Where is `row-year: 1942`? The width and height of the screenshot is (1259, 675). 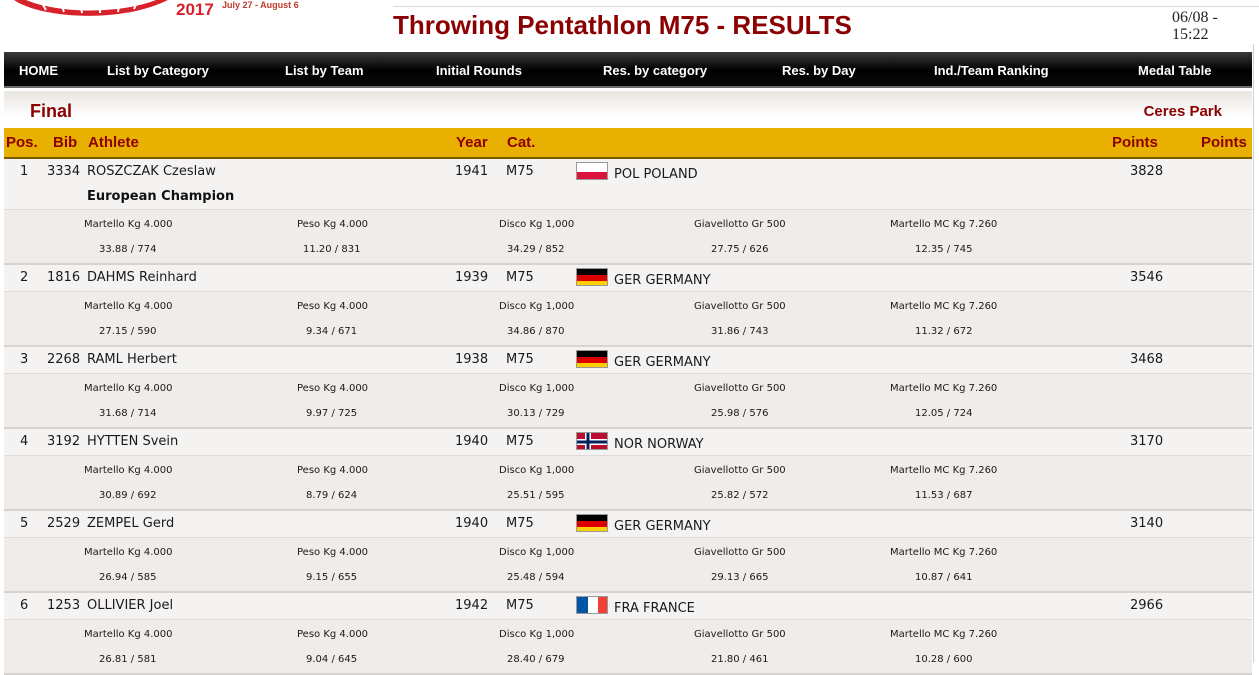 row-year: 1942 is located at coordinates (472, 605).